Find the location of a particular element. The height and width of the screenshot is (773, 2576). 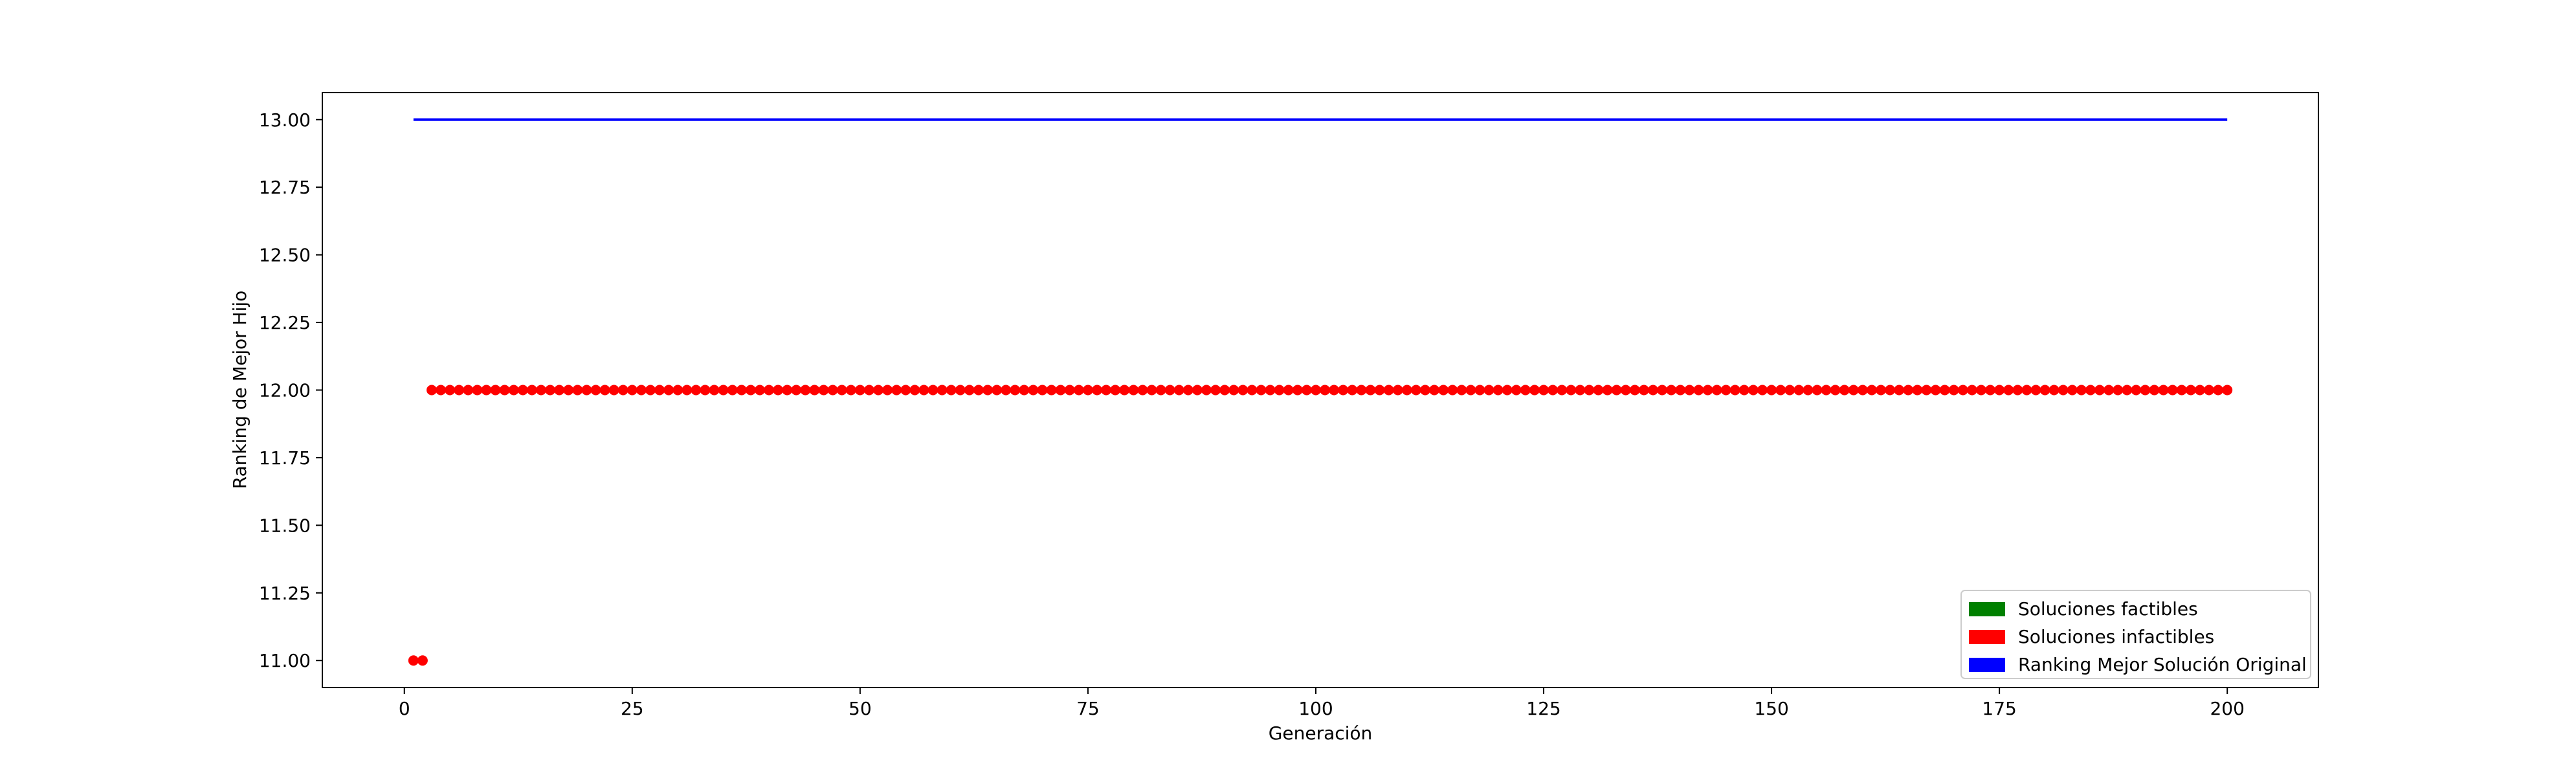

y-tick-label: 11.50 is located at coordinates (285, 525).